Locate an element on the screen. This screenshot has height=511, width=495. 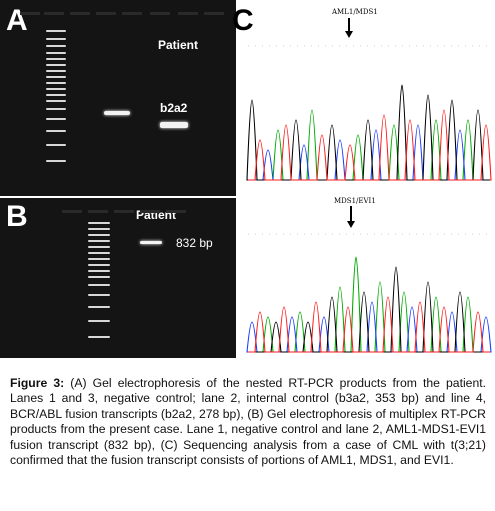
band-label-b2a2: b2a2 is located at coordinates (174, 108).